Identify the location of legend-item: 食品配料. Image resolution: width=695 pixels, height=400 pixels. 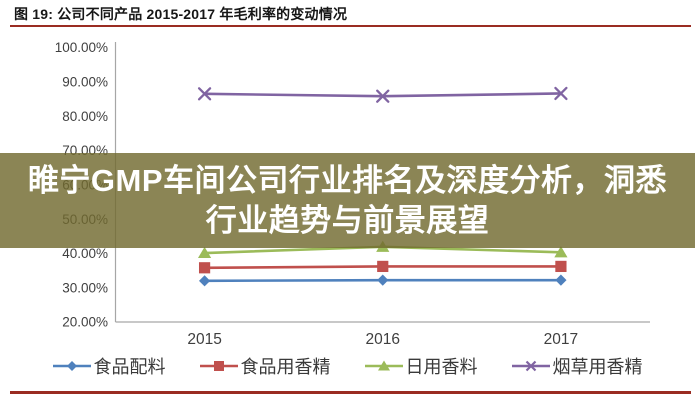
(109, 366).